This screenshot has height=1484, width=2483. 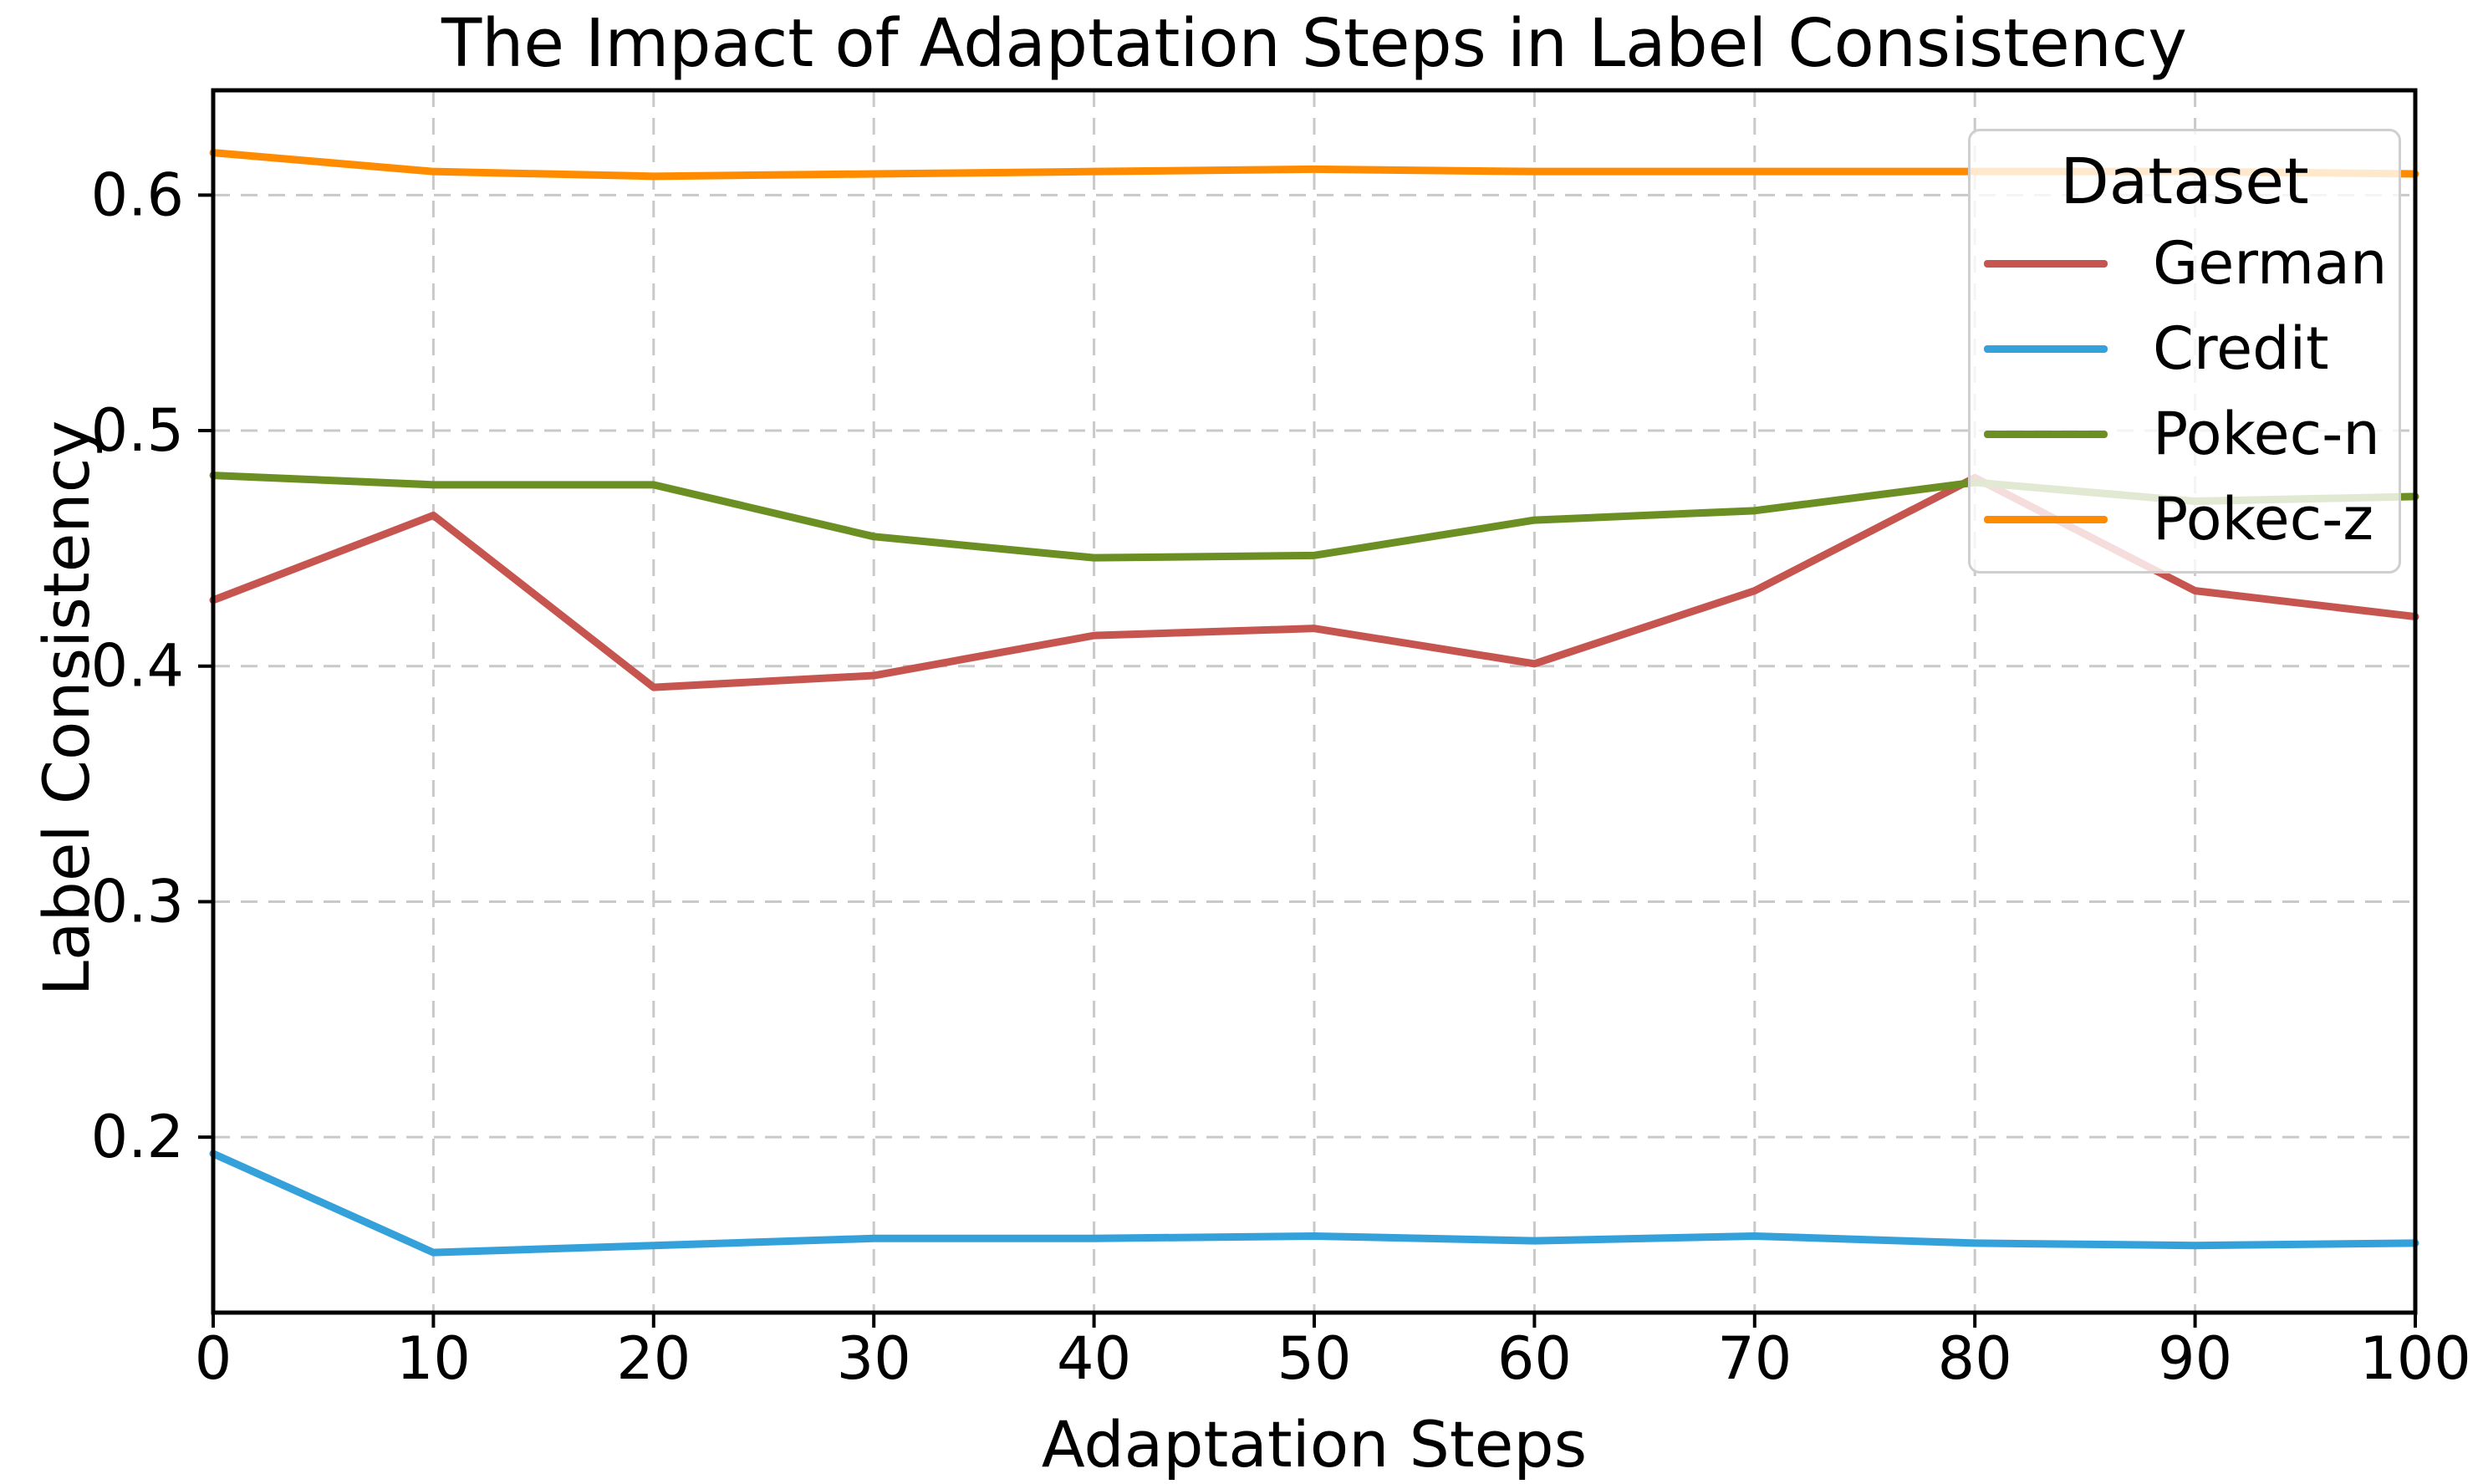 What do you see at coordinates (1094, 1358) in the screenshot?
I see `x-tick-label: 40` at bounding box center [1094, 1358].